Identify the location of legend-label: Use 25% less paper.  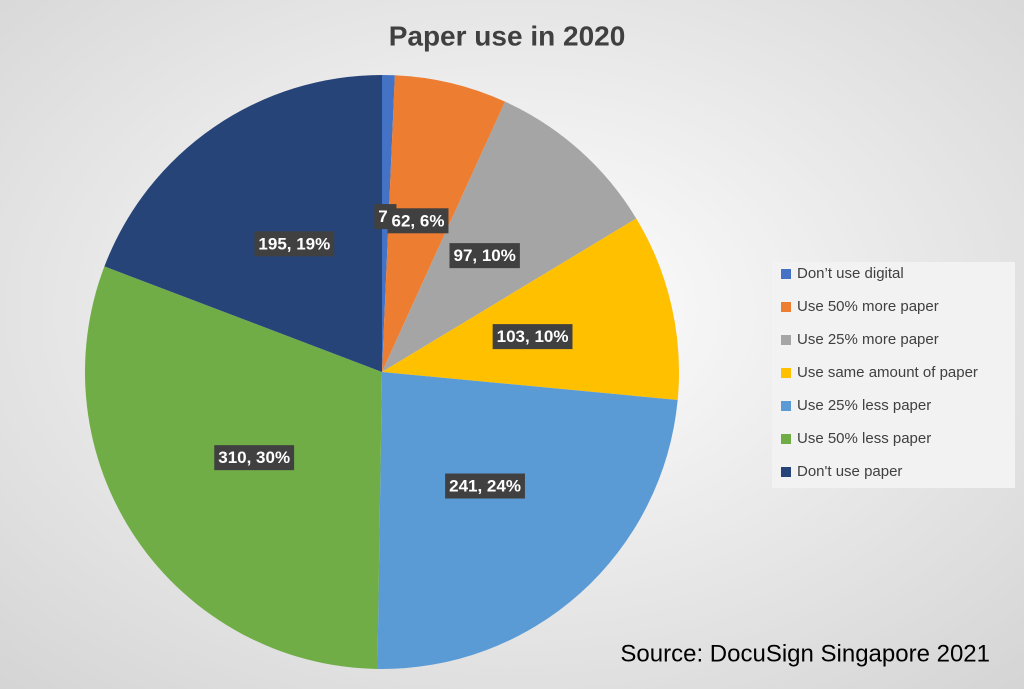
(864, 405).